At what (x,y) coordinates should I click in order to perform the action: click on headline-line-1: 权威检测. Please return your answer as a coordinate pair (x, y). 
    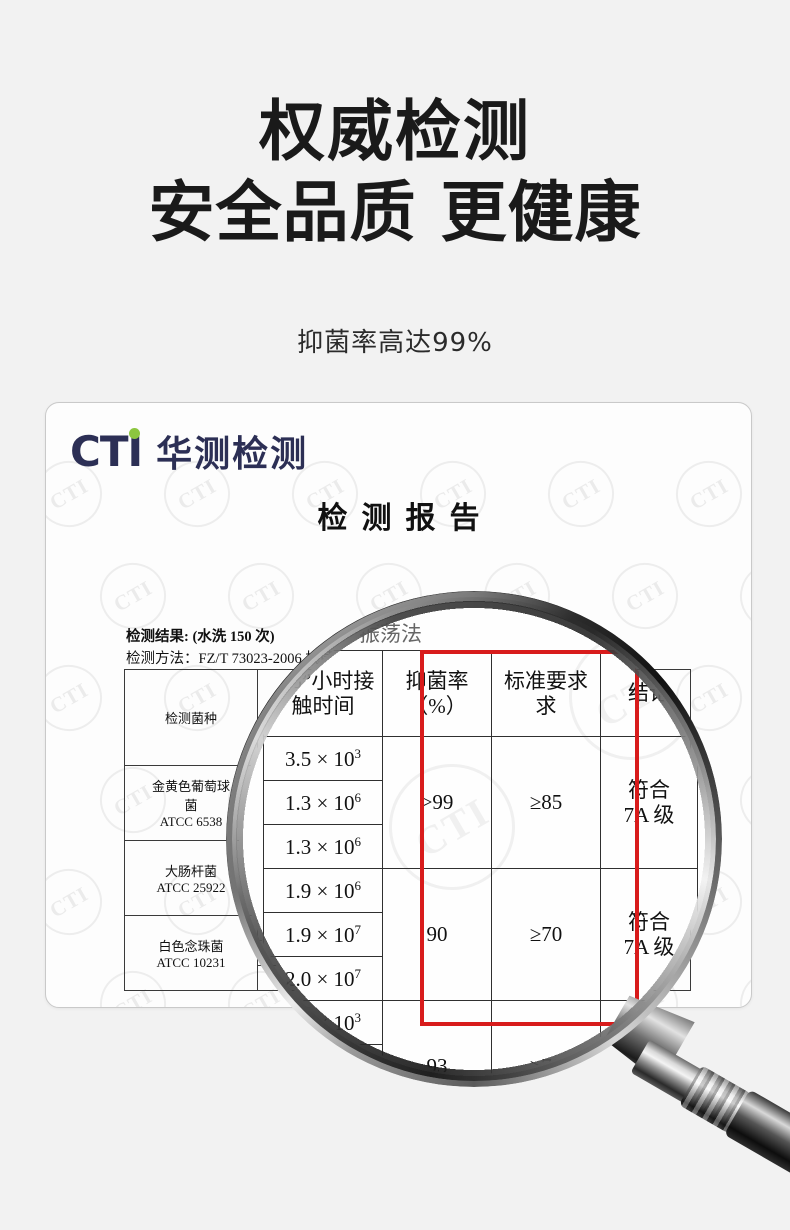
    Looking at the image, I should click on (395, 131).